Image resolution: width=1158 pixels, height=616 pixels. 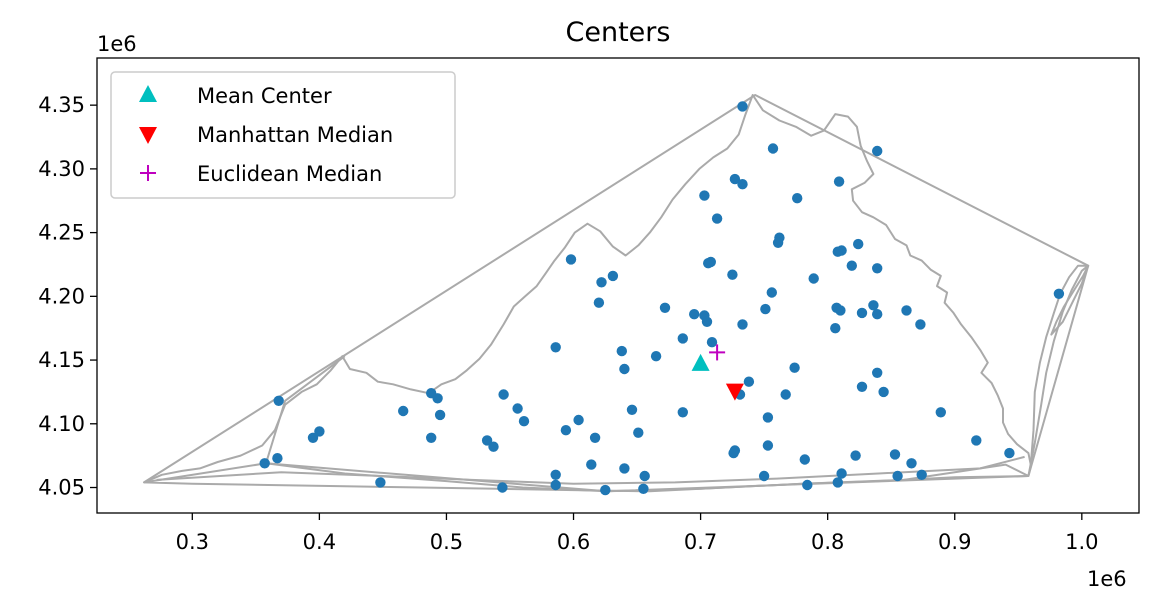 I want to click on southern-boundary-outer, so click(x=590, y=470).